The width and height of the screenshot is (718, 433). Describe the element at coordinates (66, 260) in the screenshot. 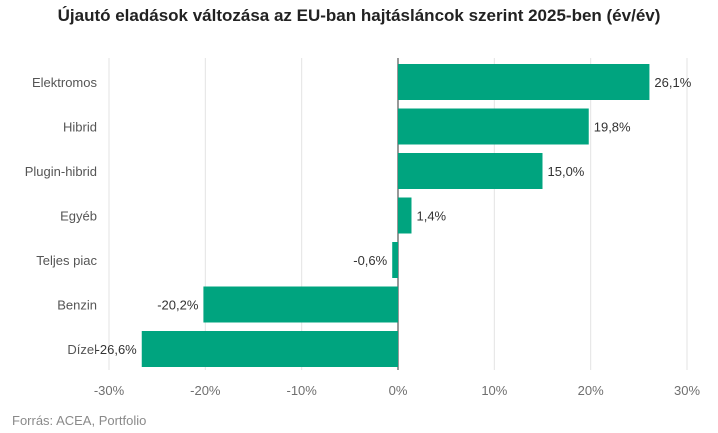

I see `category-label: Teljes piac` at that location.